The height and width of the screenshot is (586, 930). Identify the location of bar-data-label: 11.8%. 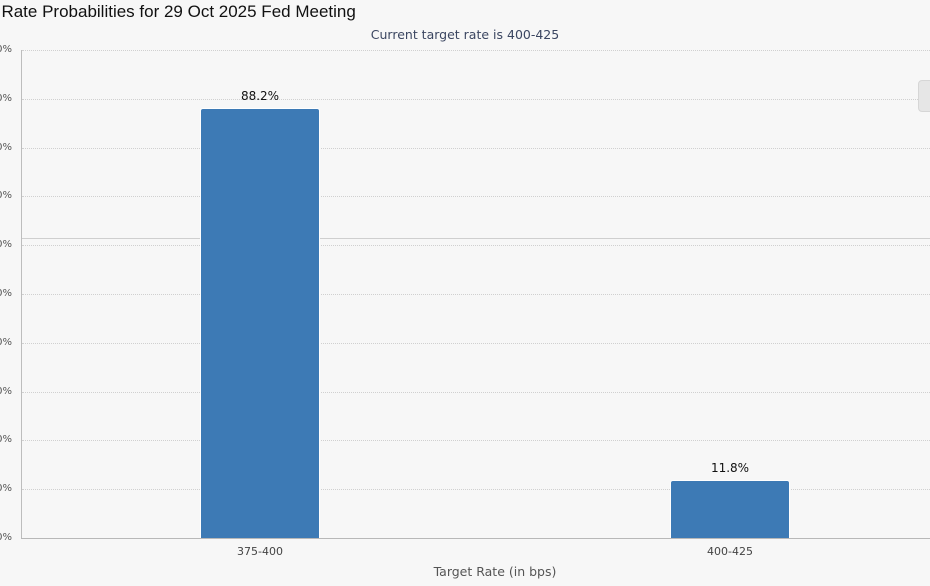
(730, 468).